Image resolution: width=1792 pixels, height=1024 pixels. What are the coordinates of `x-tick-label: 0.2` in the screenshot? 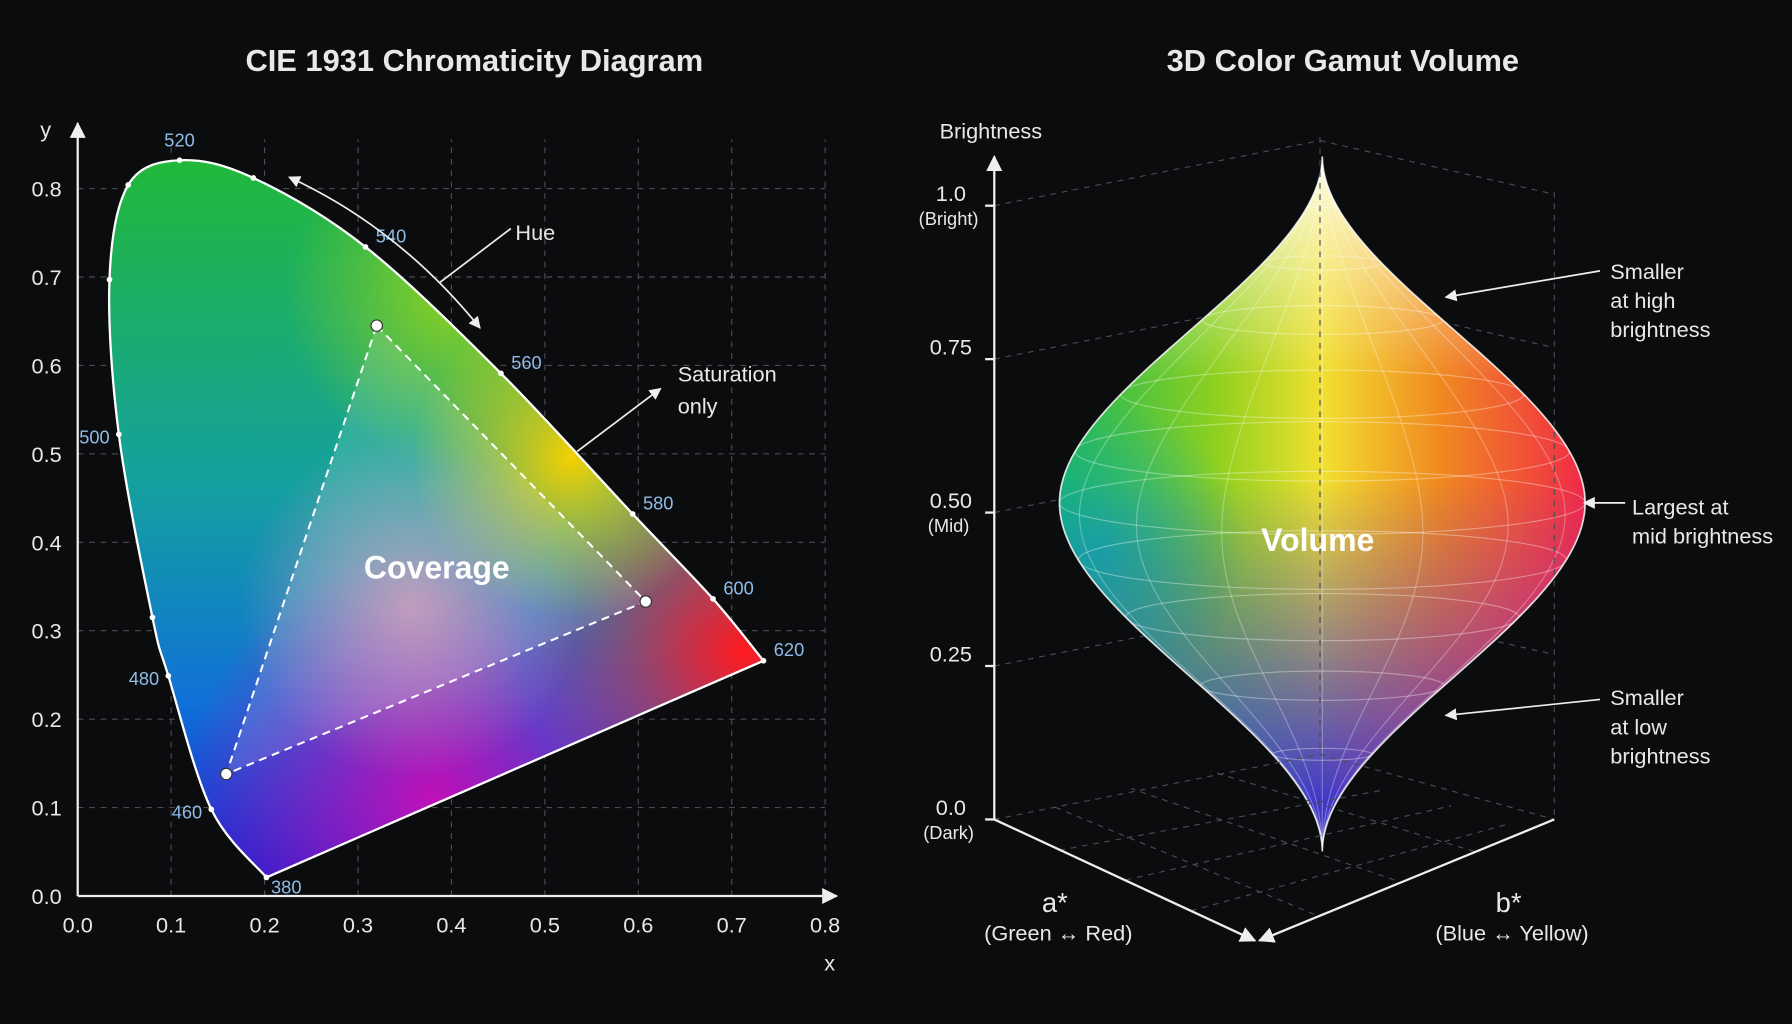 It's located at (264, 925).